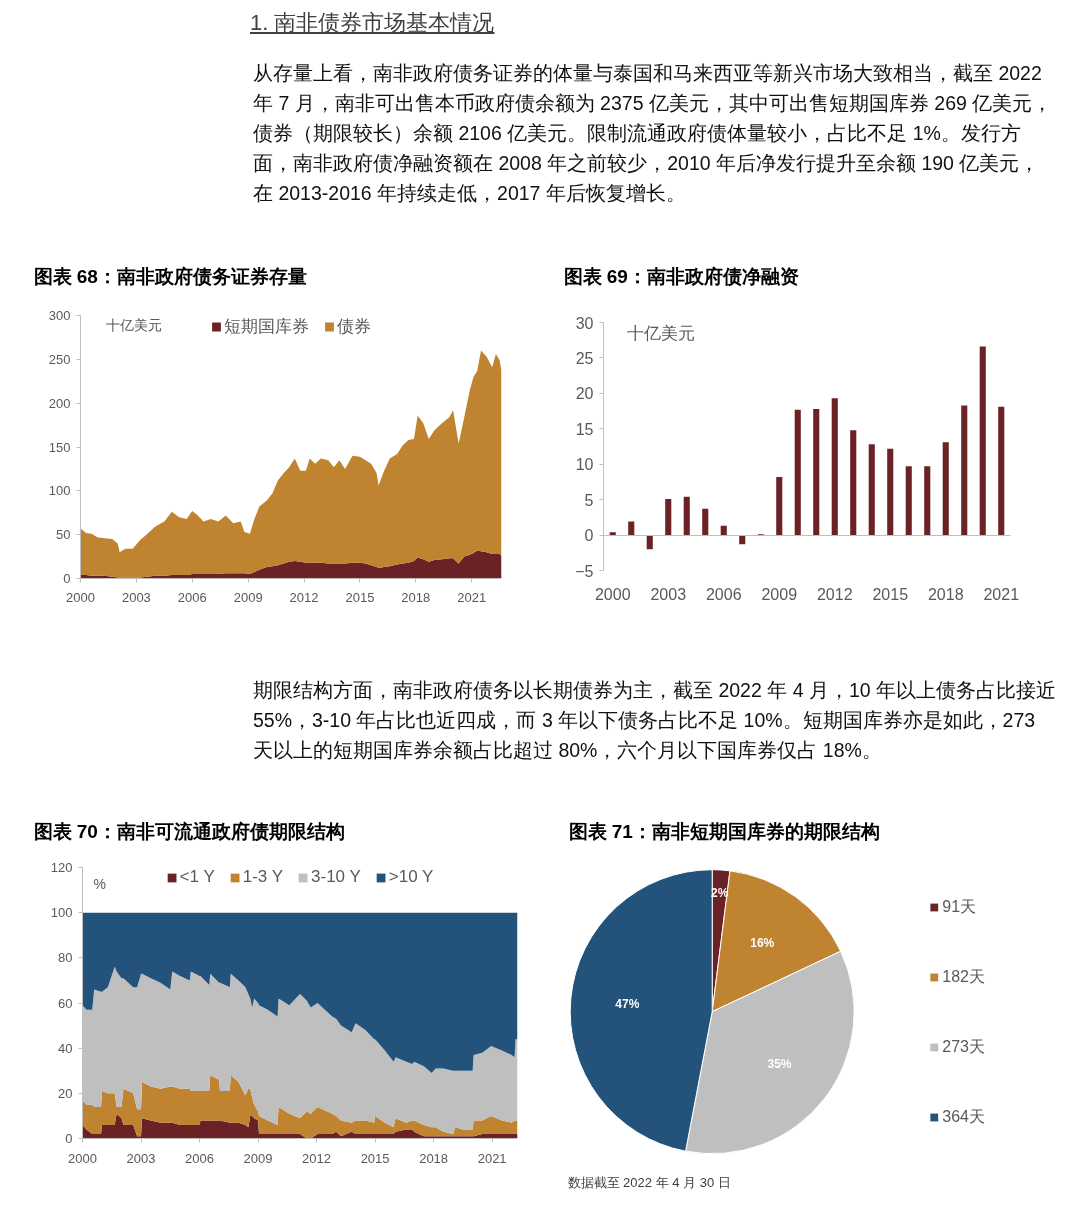  What do you see at coordinates (63, 535) in the screenshot?
I see `y-tick-label: 50` at bounding box center [63, 535].